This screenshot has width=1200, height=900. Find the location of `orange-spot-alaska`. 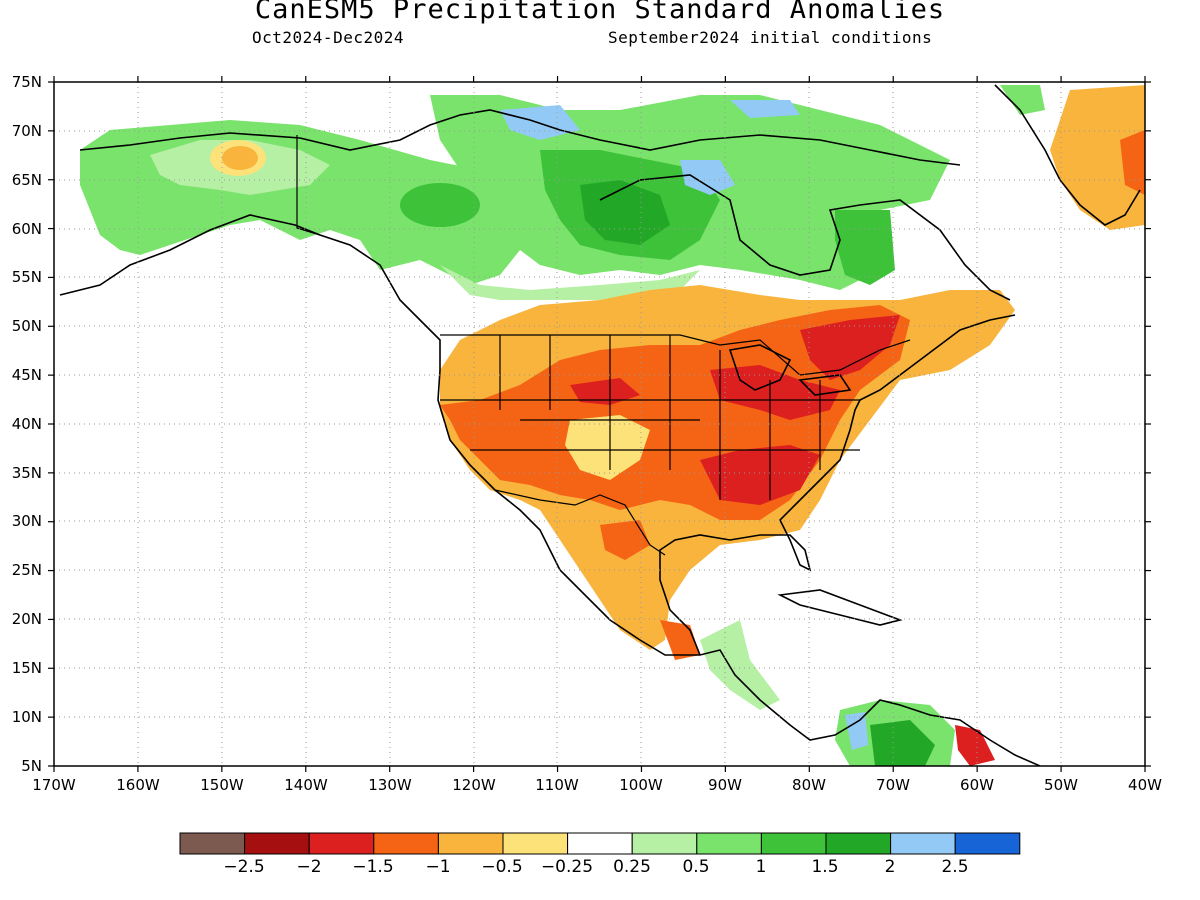

orange-spot-alaska is located at coordinates (240, 158).